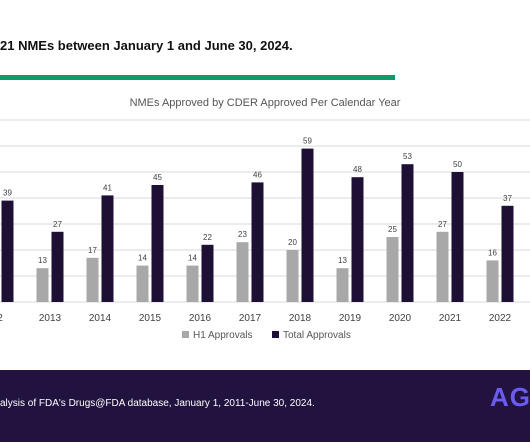  I want to click on data-label: 45, so click(157, 177).